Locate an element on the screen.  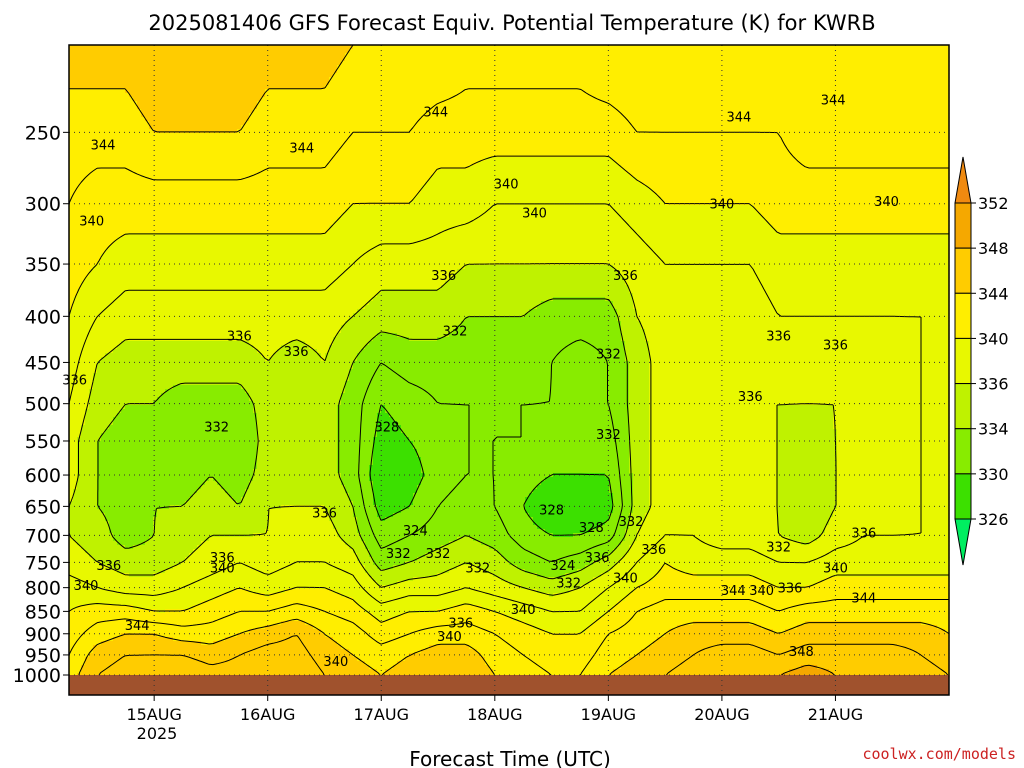
y-tick-label: 650 is located at coordinates (43, 507).